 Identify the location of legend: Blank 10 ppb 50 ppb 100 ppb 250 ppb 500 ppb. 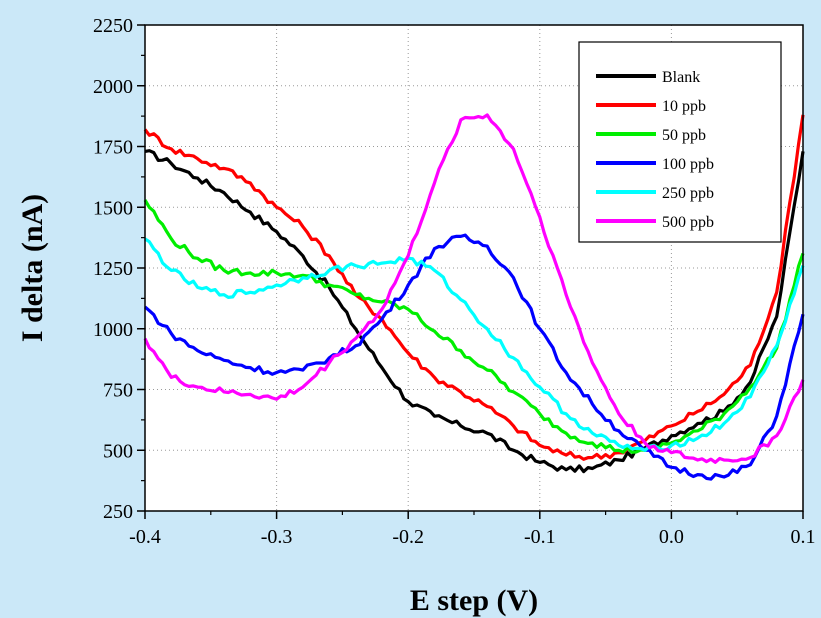
(680, 142).